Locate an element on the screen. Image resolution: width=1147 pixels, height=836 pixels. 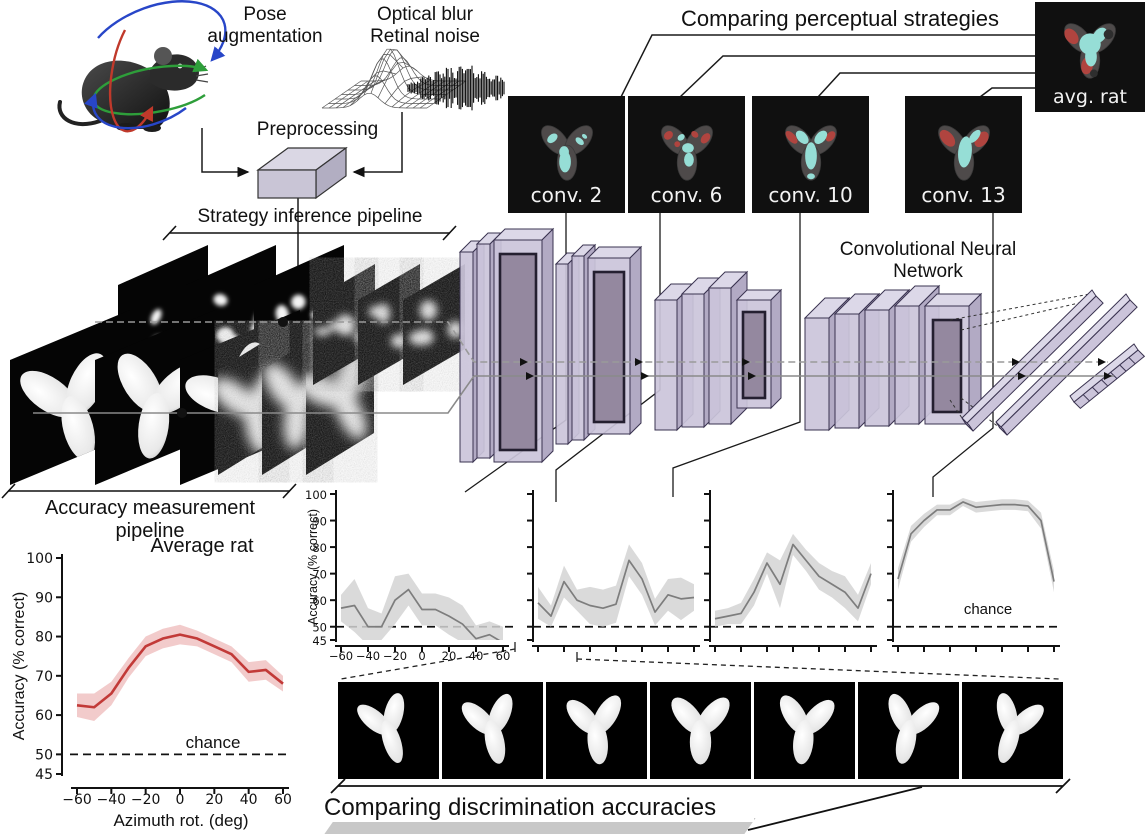
zoom-out-dashed-lines is located at coordinates (700, 661).